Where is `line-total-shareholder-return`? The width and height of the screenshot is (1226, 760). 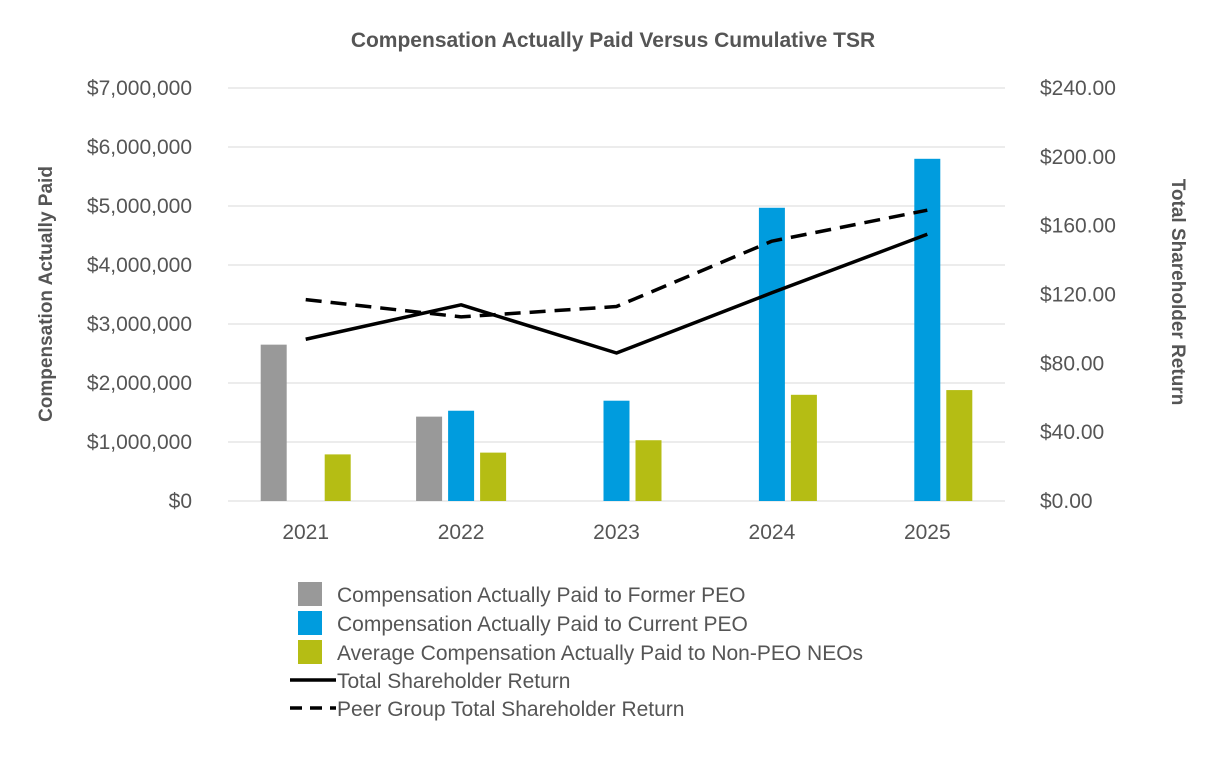 line-total-shareholder-return is located at coordinates (616, 293).